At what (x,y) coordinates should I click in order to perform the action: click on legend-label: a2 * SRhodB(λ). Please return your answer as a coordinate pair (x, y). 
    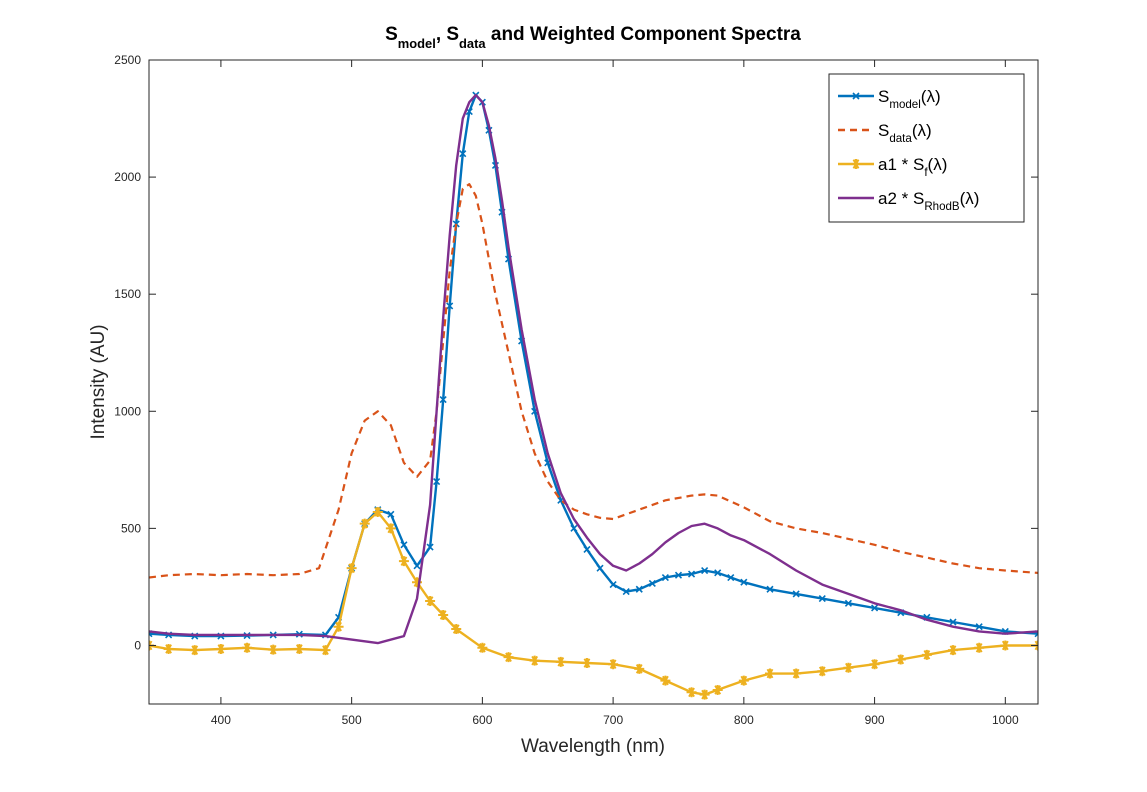
    Looking at the image, I should click on (928, 201).